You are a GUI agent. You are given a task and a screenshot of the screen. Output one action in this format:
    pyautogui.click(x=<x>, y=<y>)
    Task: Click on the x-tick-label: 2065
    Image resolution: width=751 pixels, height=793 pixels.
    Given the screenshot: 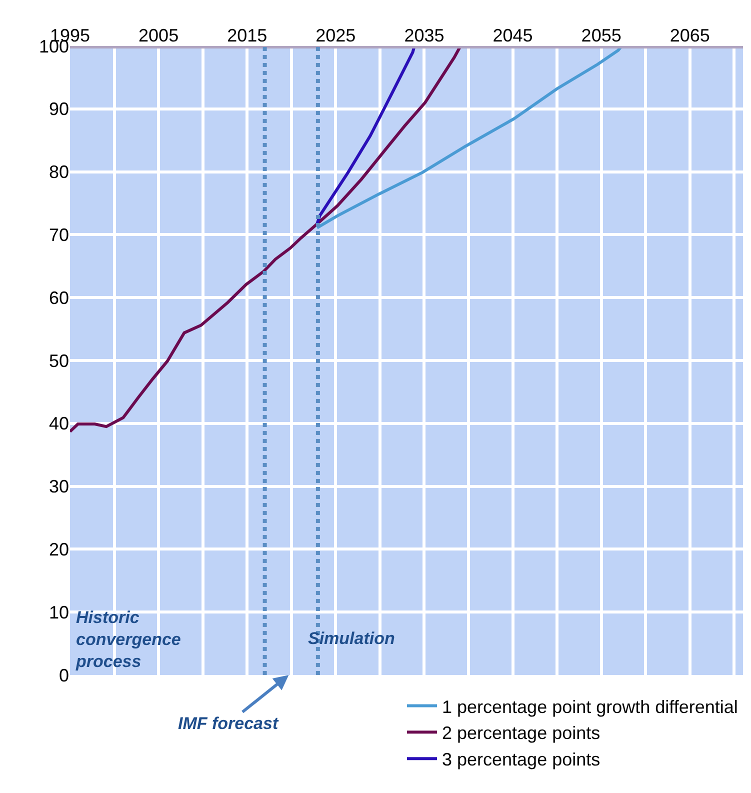 What is the action you would take?
    pyautogui.click(x=690, y=35)
    